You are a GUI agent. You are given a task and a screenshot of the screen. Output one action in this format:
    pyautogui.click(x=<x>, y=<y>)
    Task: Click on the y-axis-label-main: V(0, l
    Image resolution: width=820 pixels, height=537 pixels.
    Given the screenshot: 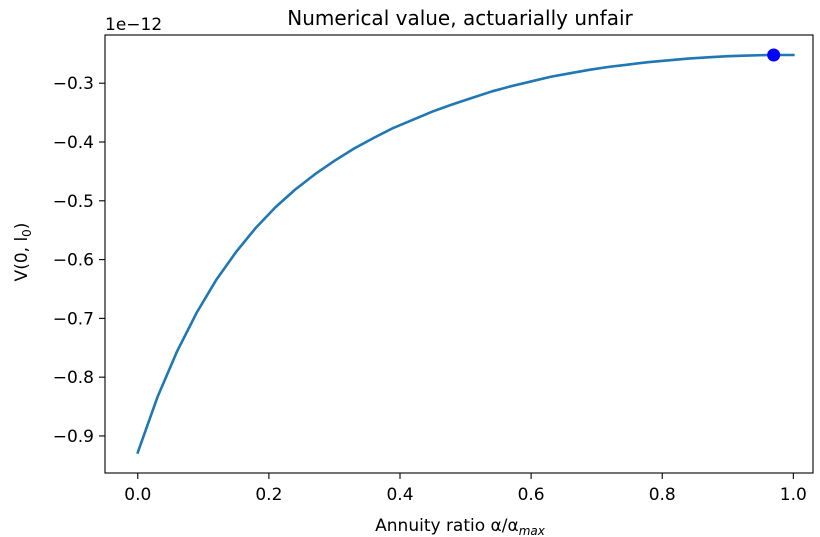 What is the action you would take?
    pyautogui.click(x=22, y=259)
    